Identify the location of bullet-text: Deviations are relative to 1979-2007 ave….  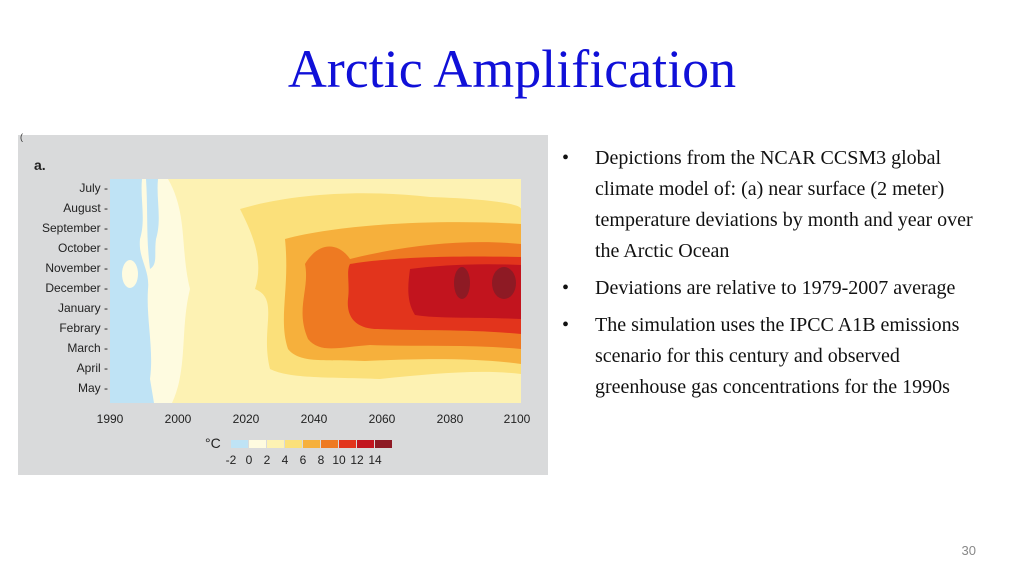
(775, 288).